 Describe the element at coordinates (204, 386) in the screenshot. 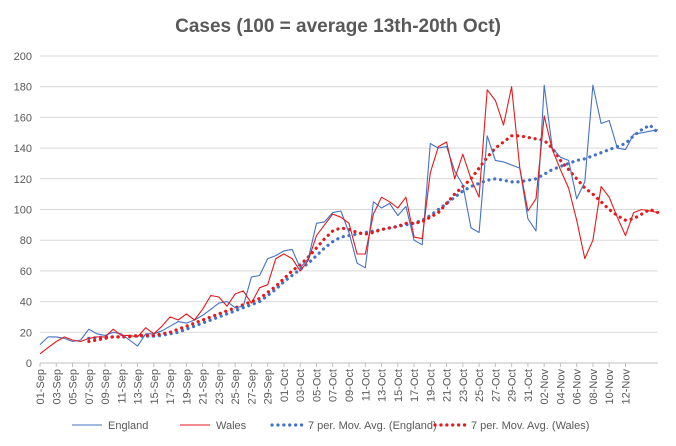

I see `x-tick-label: 21-Sep` at that location.